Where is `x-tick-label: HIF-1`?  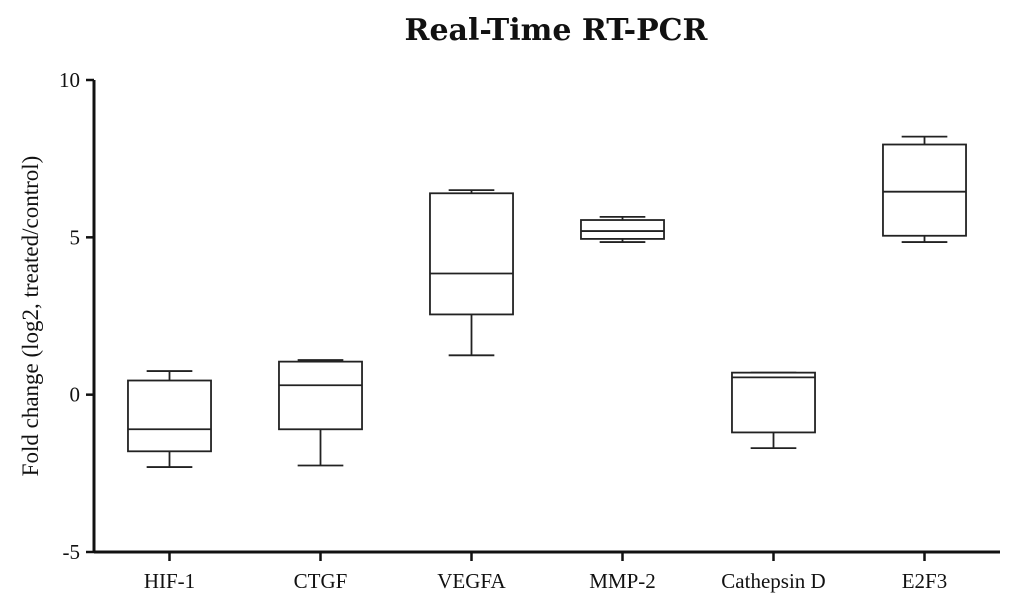
x-tick-label: HIF-1 is located at coordinates (169, 581).